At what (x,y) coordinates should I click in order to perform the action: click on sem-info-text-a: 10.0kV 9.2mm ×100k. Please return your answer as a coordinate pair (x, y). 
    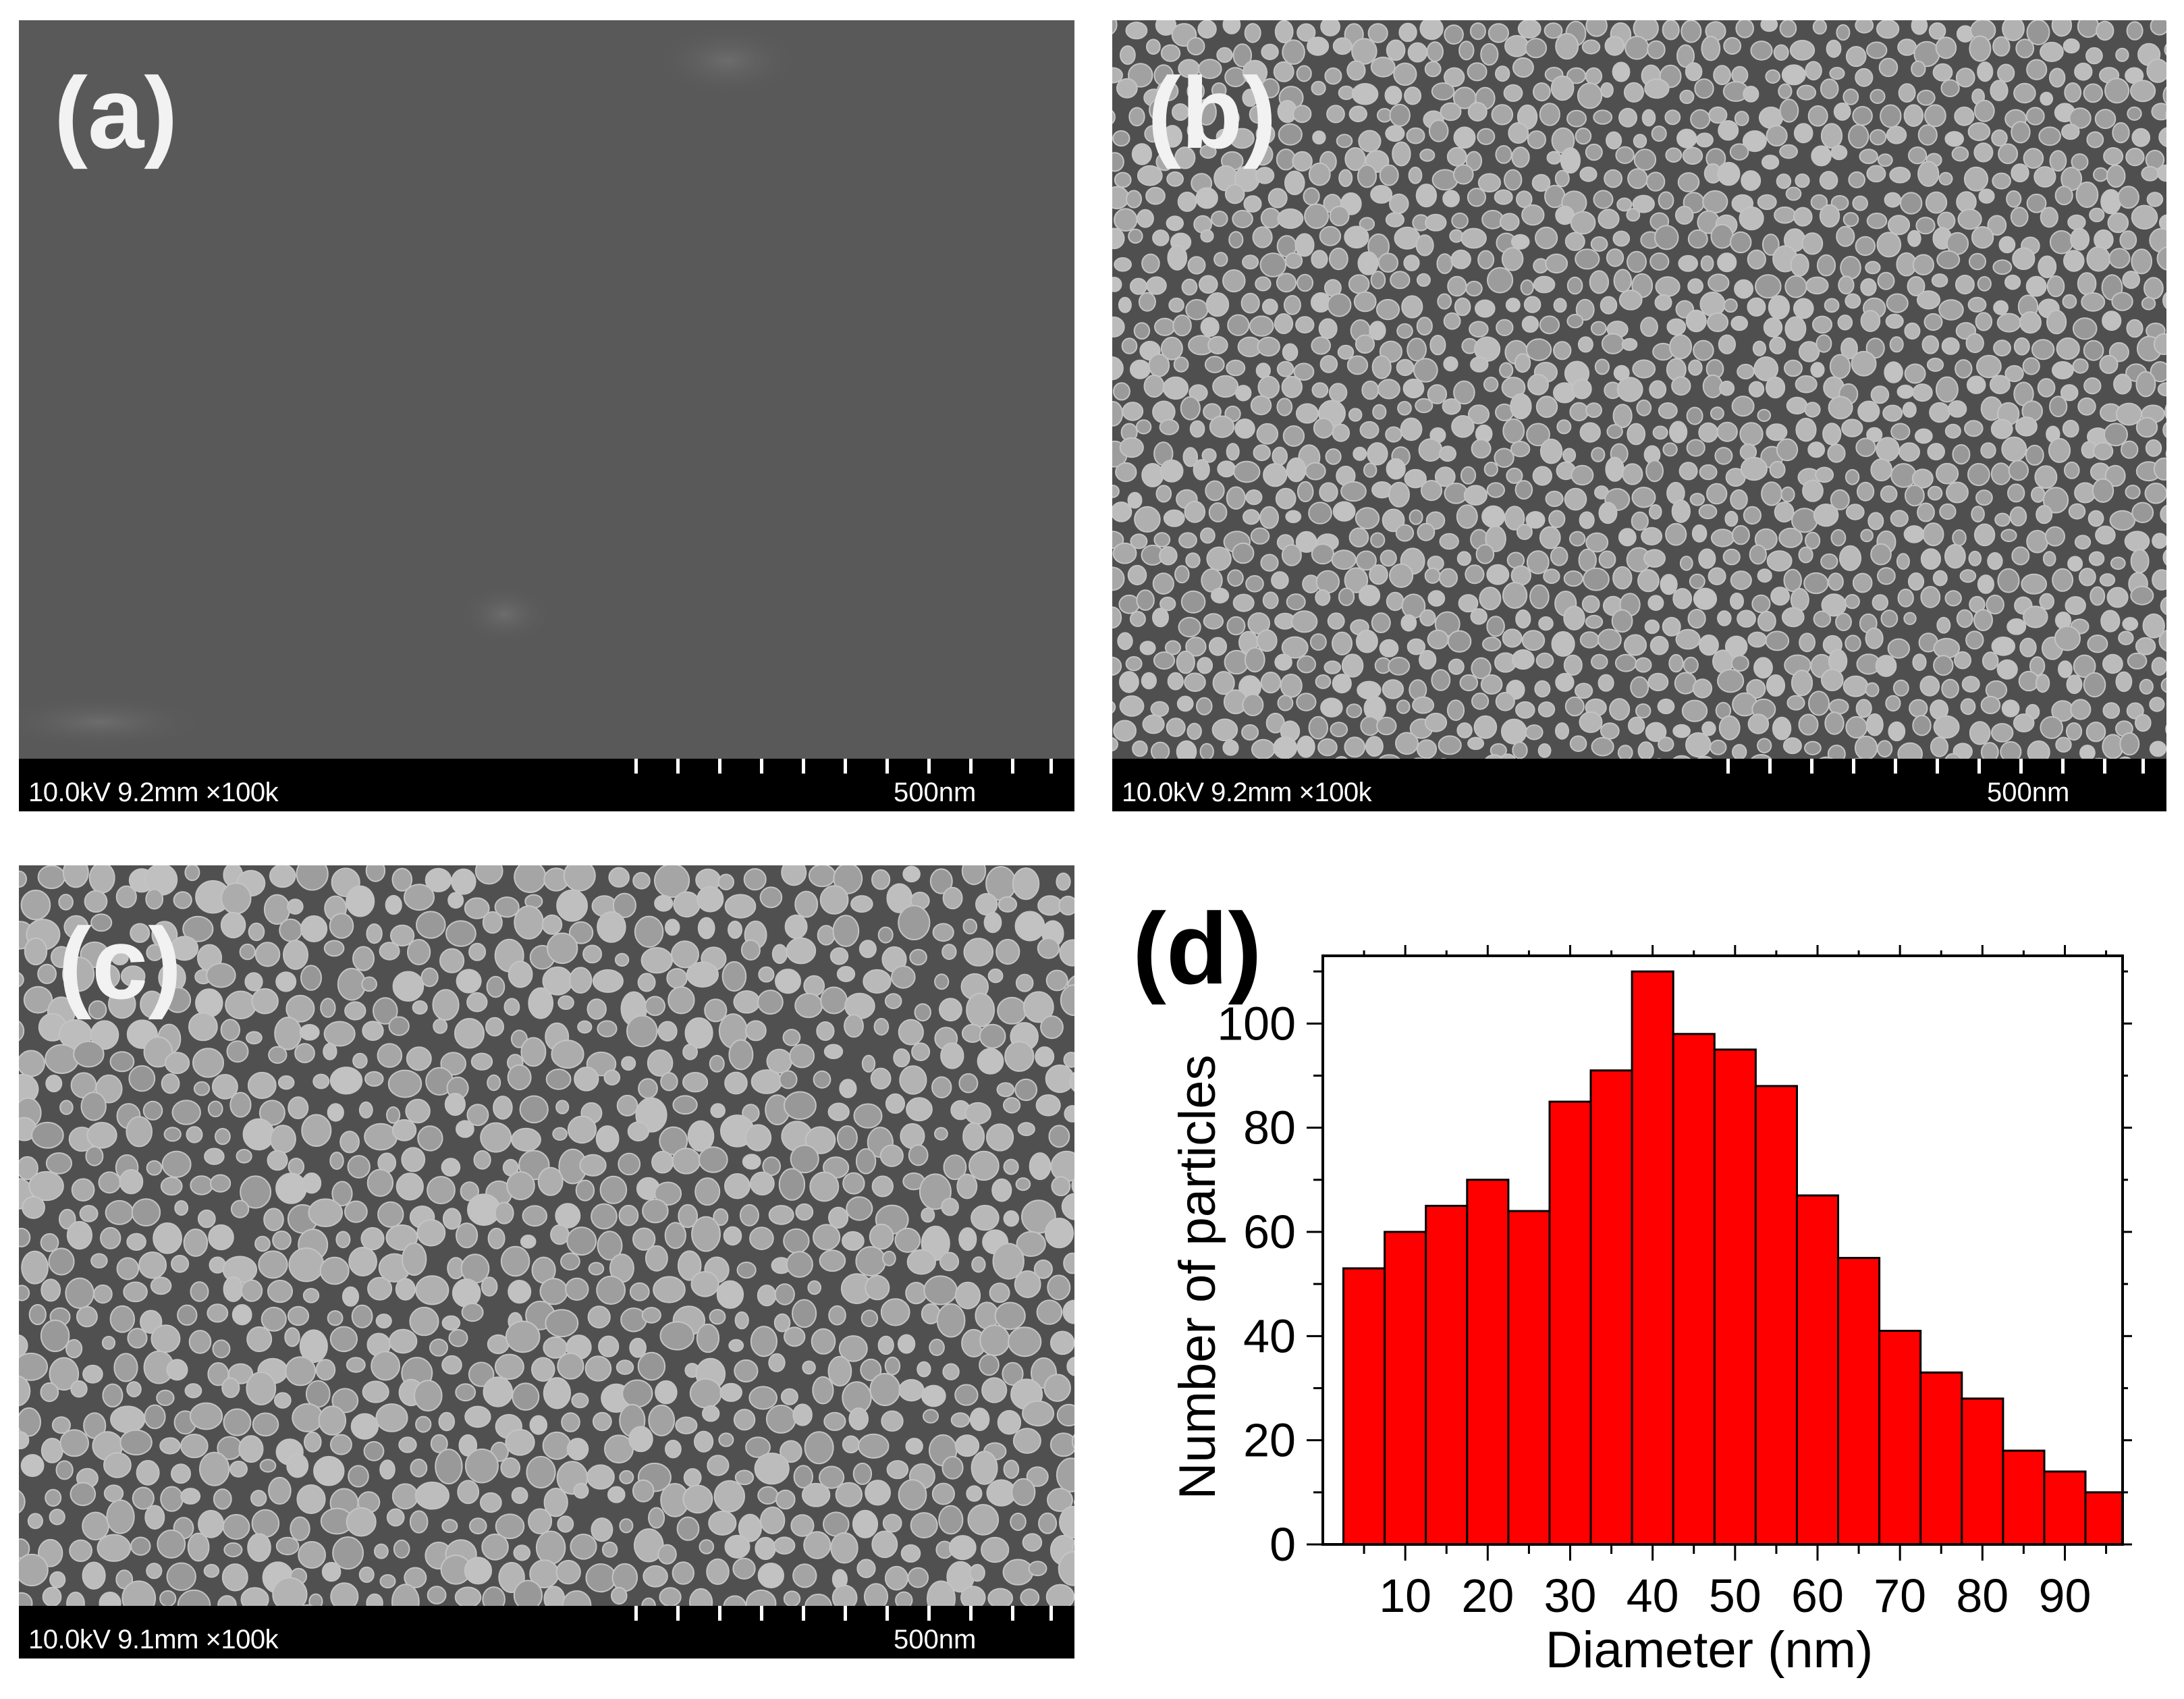
    Looking at the image, I should click on (153, 792).